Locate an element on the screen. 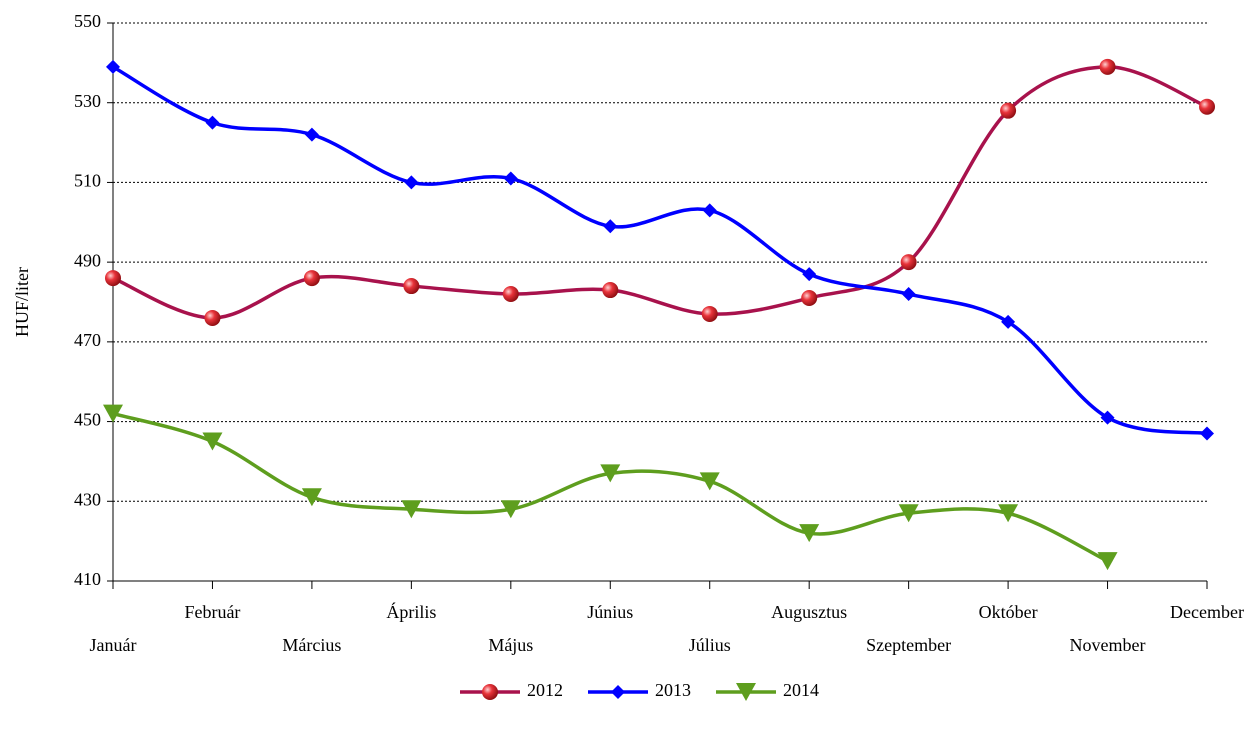 The height and width of the screenshot is (731, 1258). y-tick-label: 410 is located at coordinates (87, 579).